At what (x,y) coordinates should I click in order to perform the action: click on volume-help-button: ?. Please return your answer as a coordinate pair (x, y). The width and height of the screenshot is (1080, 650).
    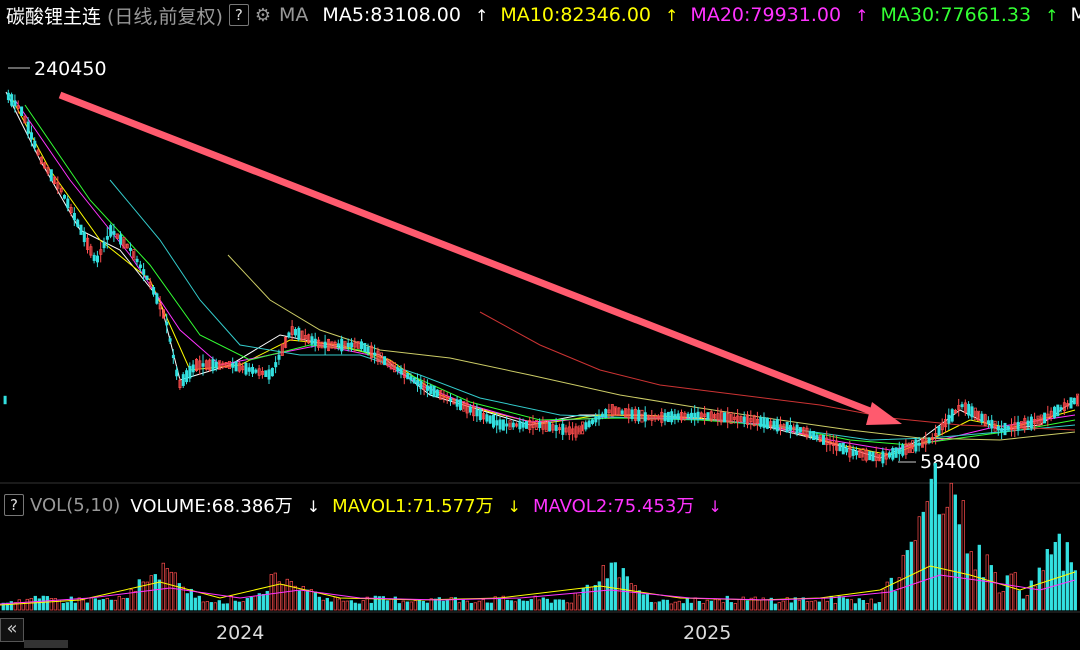
    Looking at the image, I should click on (14, 505).